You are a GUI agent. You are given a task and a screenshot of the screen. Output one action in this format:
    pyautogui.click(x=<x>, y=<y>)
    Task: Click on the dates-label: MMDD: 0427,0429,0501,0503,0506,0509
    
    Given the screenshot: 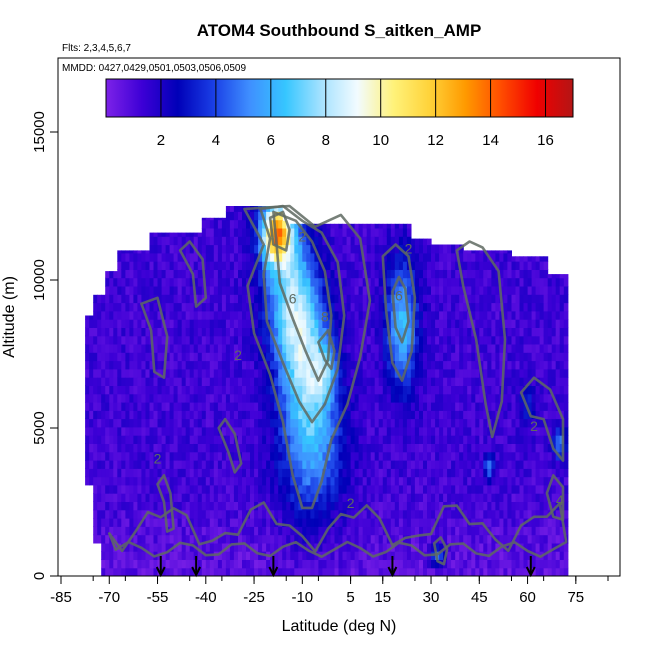 What is the action you would take?
    pyautogui.click(x=154, y=68)
    